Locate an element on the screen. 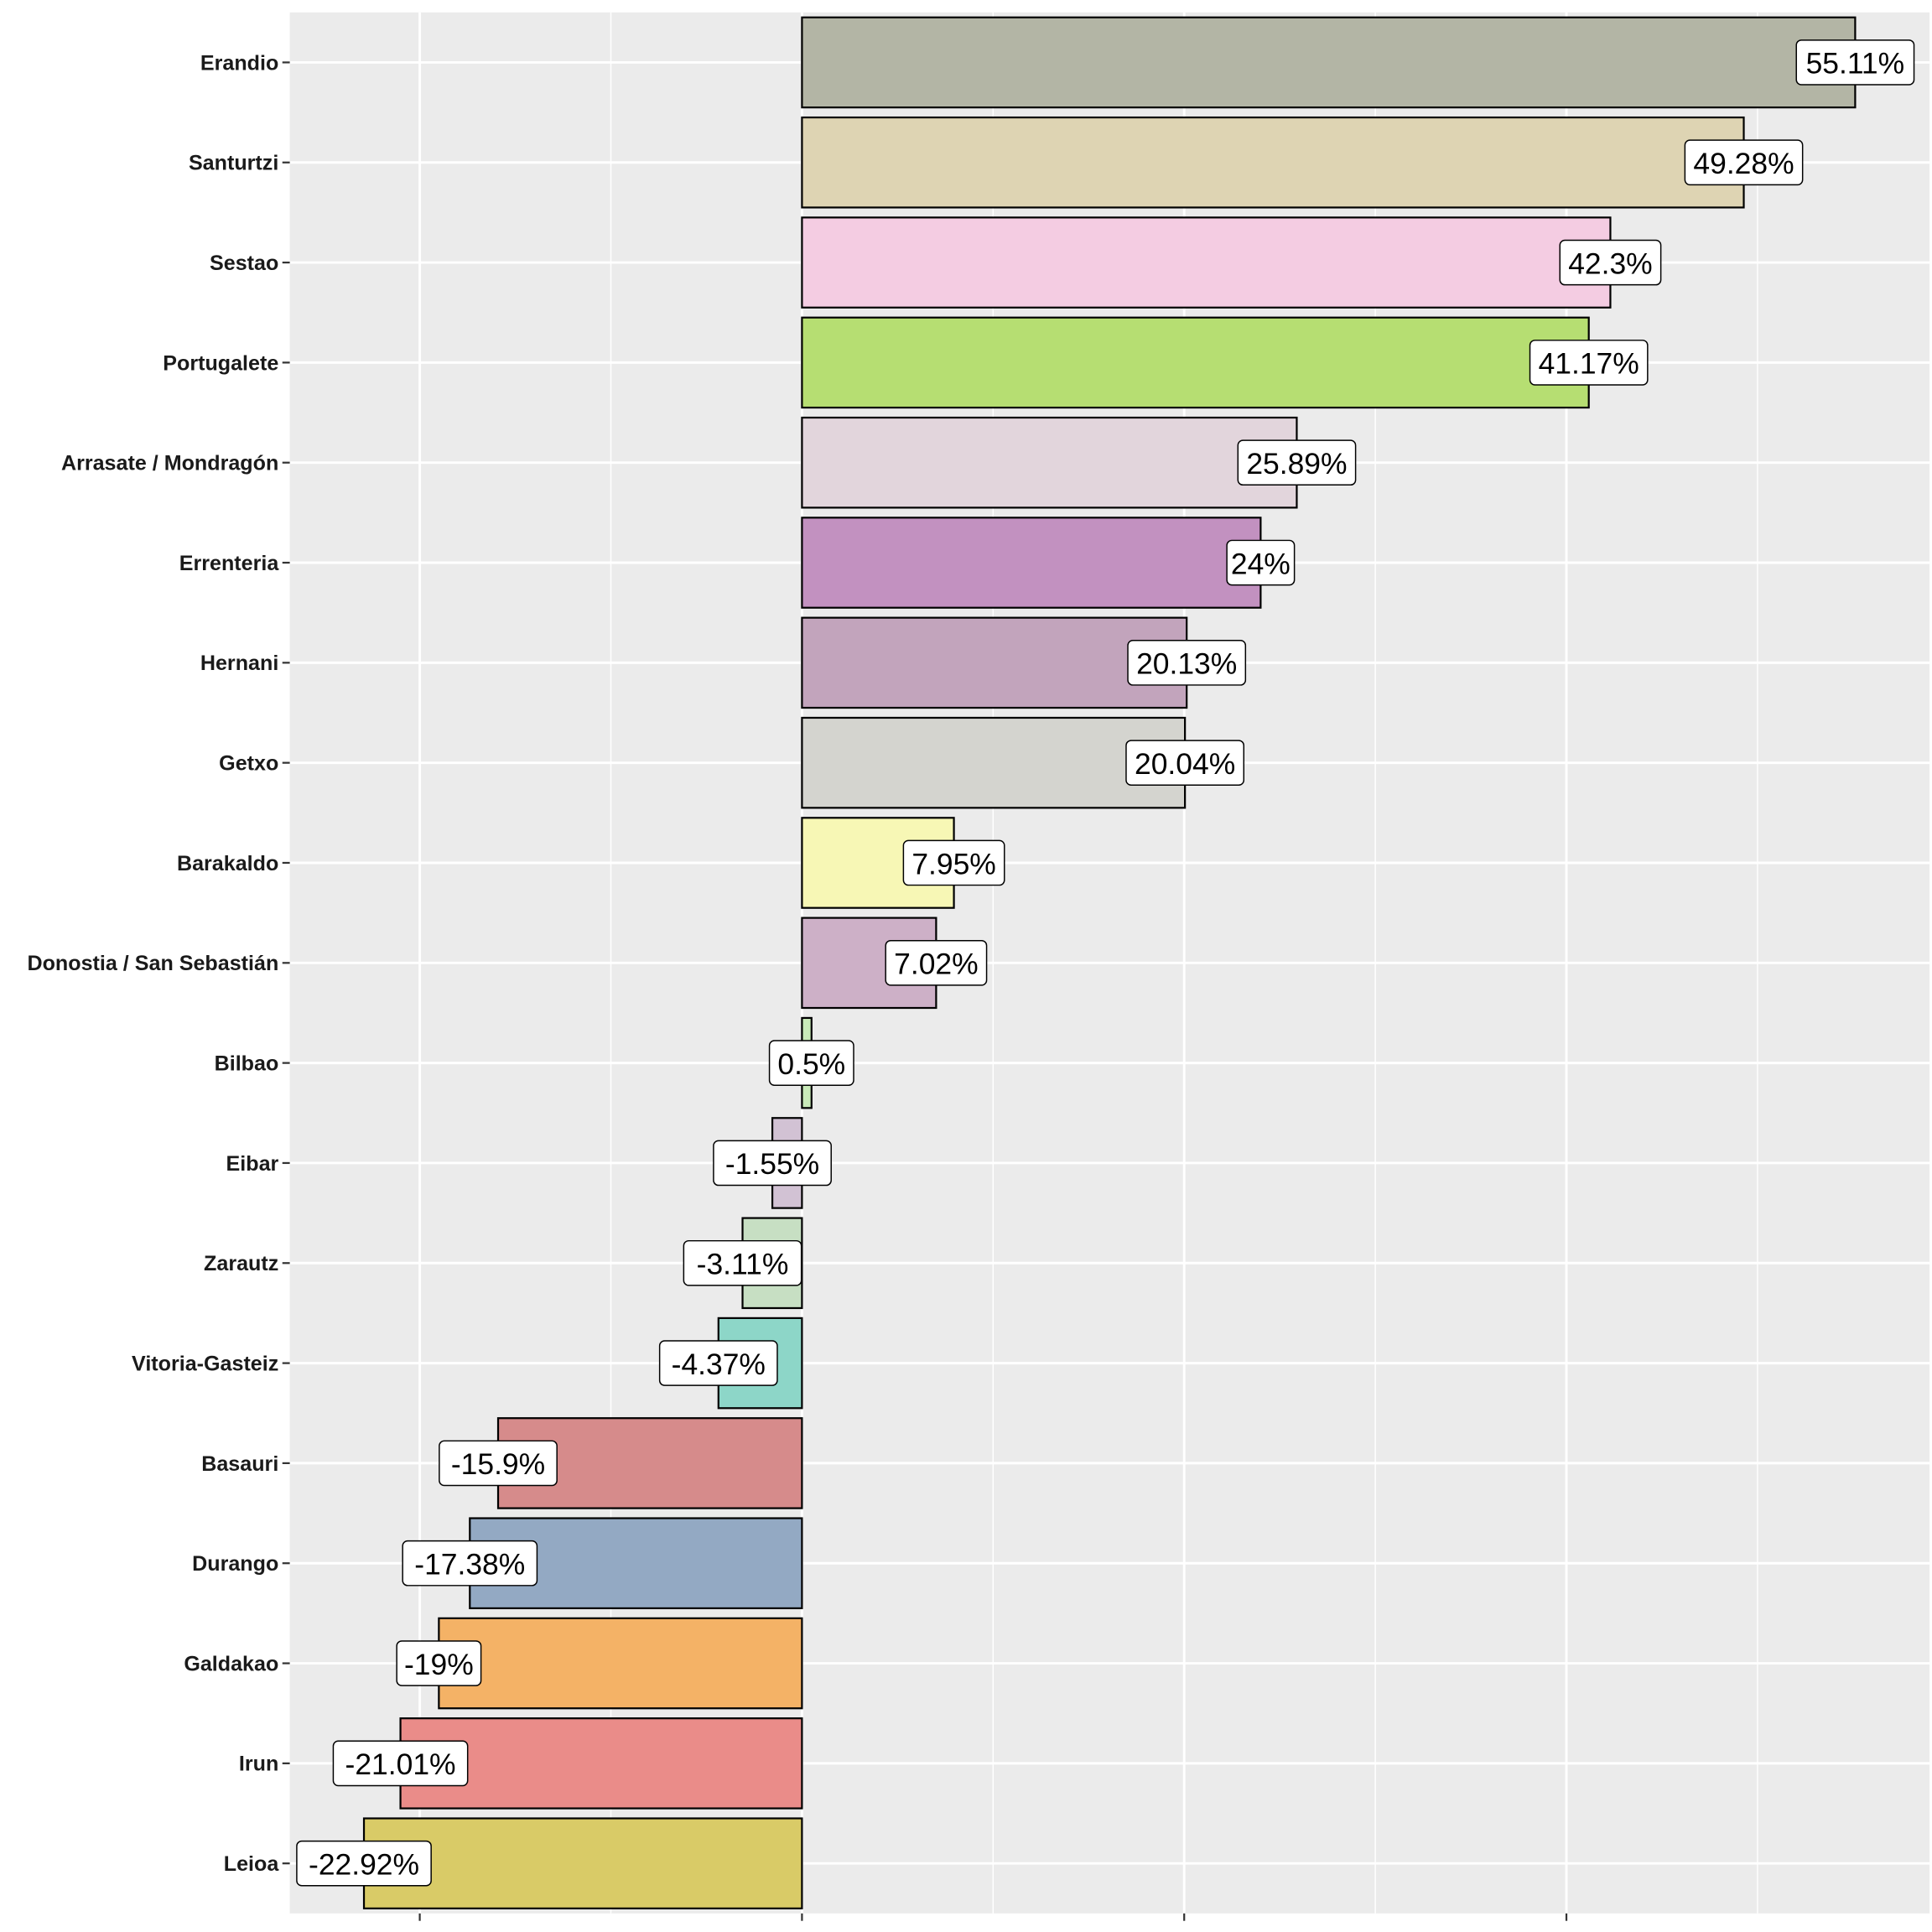 This screenshot has width=1932, height=1932. data-label-text: 55.11% is located at coordinates (1855, 63).